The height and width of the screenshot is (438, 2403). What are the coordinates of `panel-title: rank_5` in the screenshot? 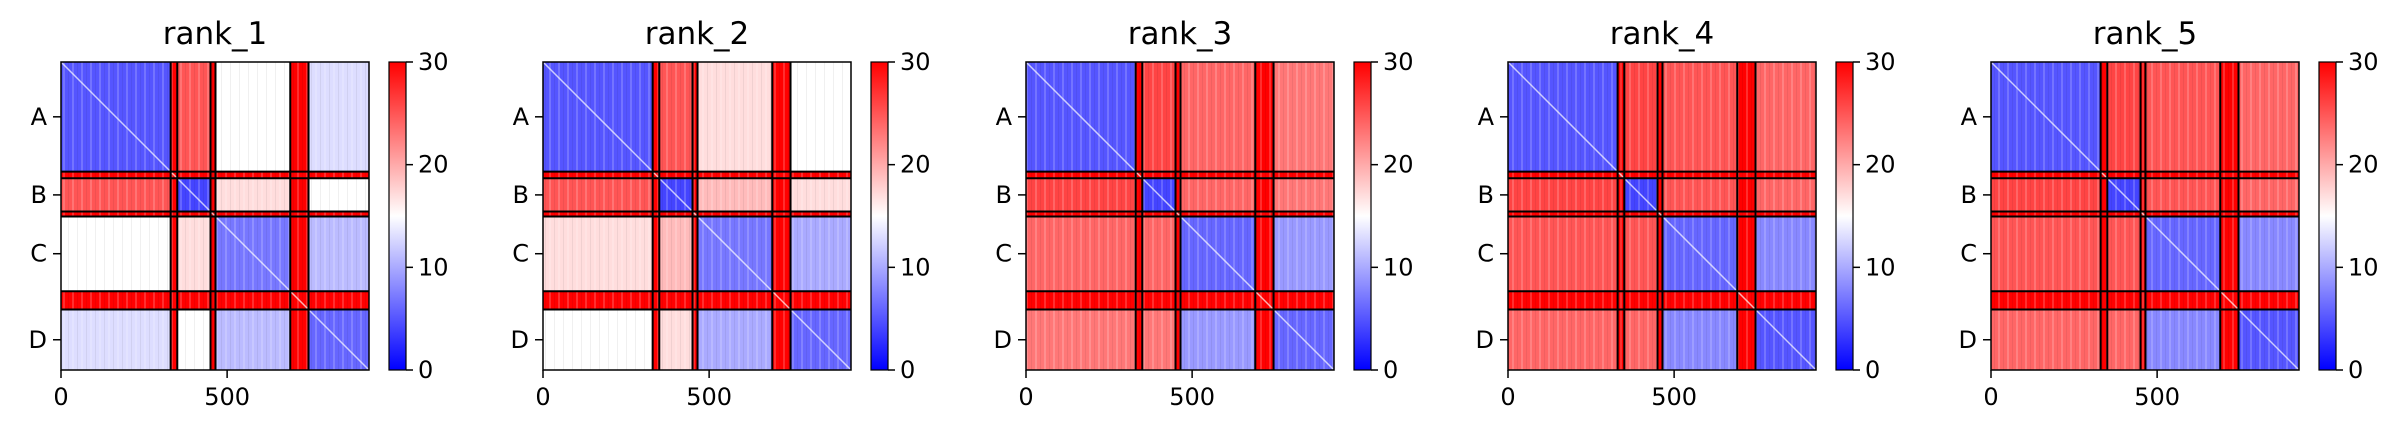 It's located at (2145, 34).